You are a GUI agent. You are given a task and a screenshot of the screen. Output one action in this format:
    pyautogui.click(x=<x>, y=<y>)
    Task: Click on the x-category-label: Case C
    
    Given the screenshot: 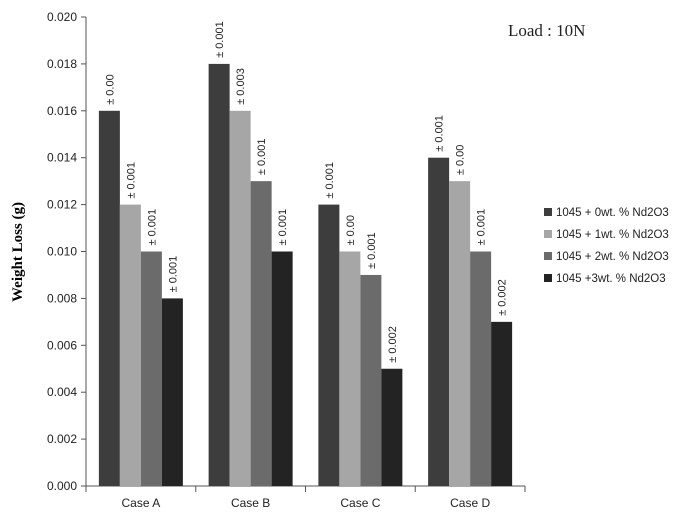 What is the action you would take?
    pyautogui.click(x=360, y=503)
    